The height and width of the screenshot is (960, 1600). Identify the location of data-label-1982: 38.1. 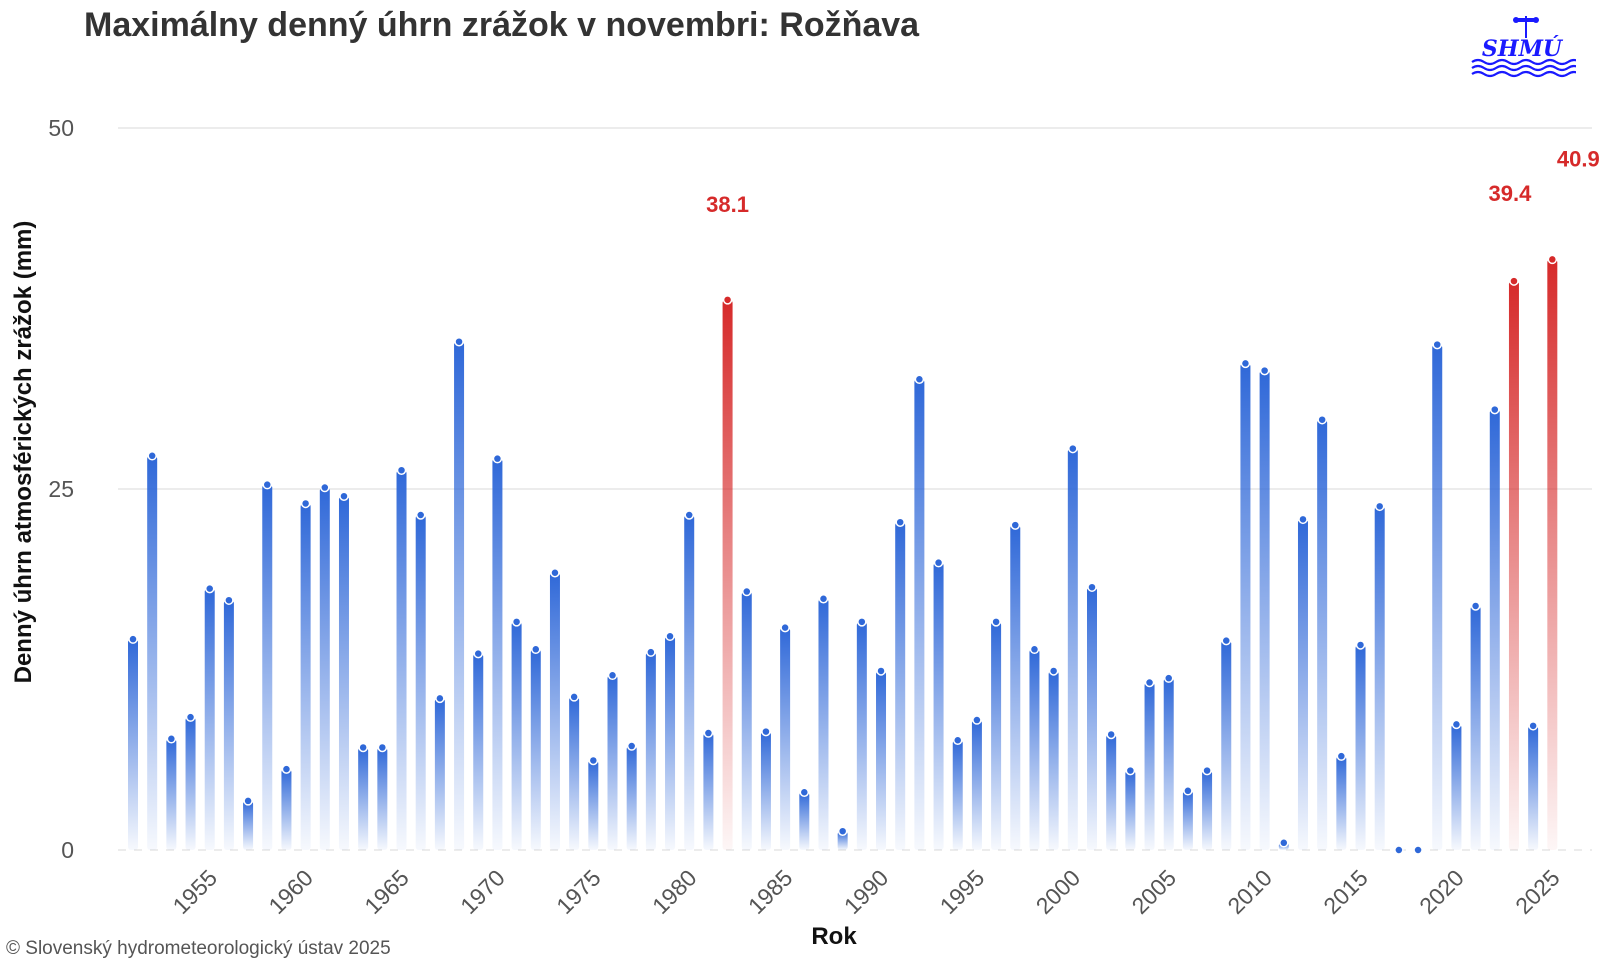
(727, 204).